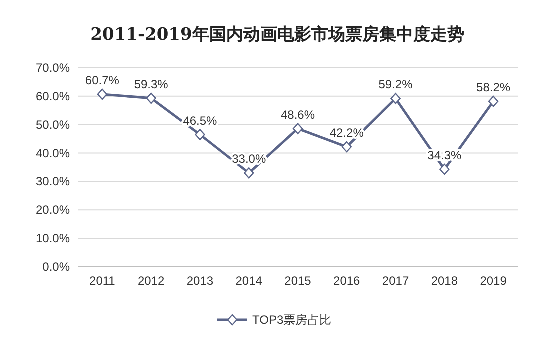 The height and width of the screenshot is (345, 555). I want to click on x-tick-label: 2013, so click(200, 281).